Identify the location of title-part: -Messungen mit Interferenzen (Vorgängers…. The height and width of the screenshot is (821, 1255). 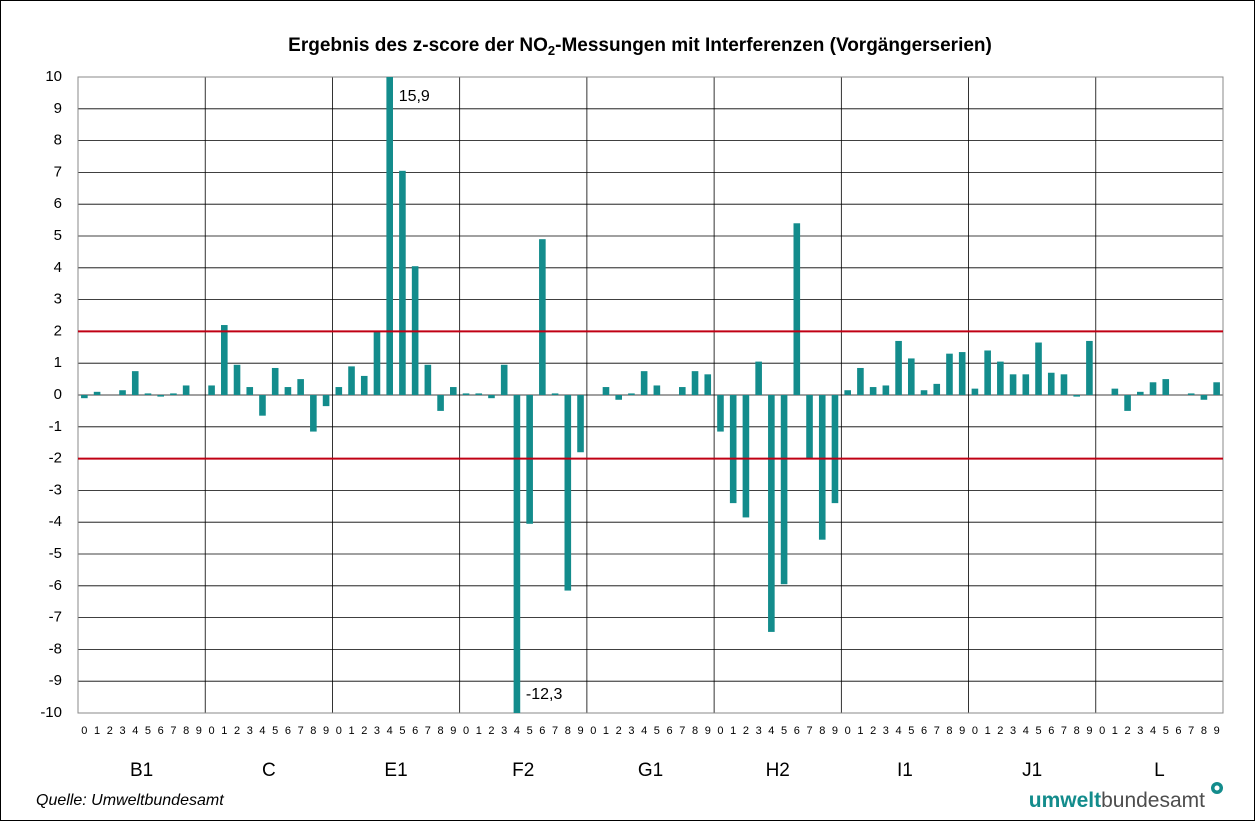
(773, 45).